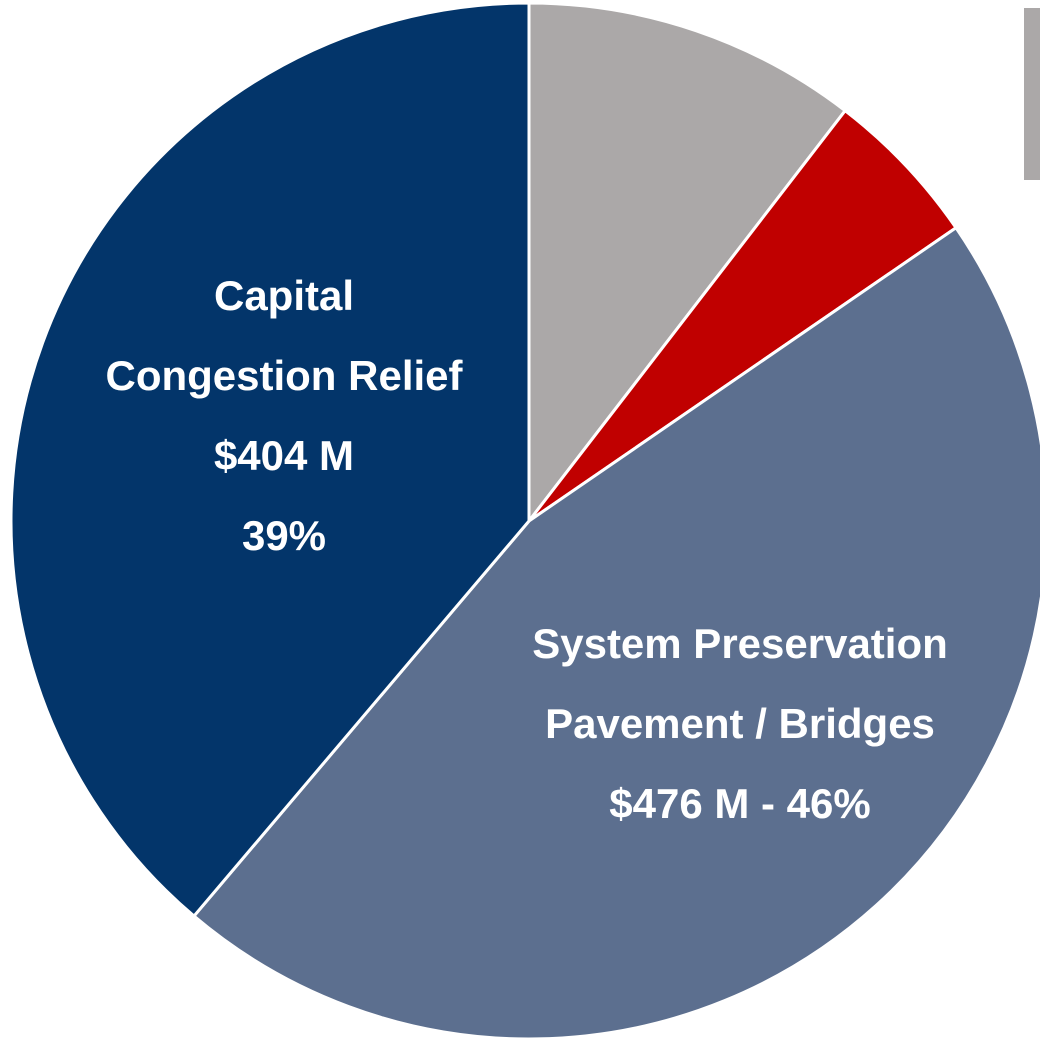  What do you see at coordinates (284, 535) in the screenshot?
I see `slice-label-3-line-3: 39%` at bounding box center [284, 535].